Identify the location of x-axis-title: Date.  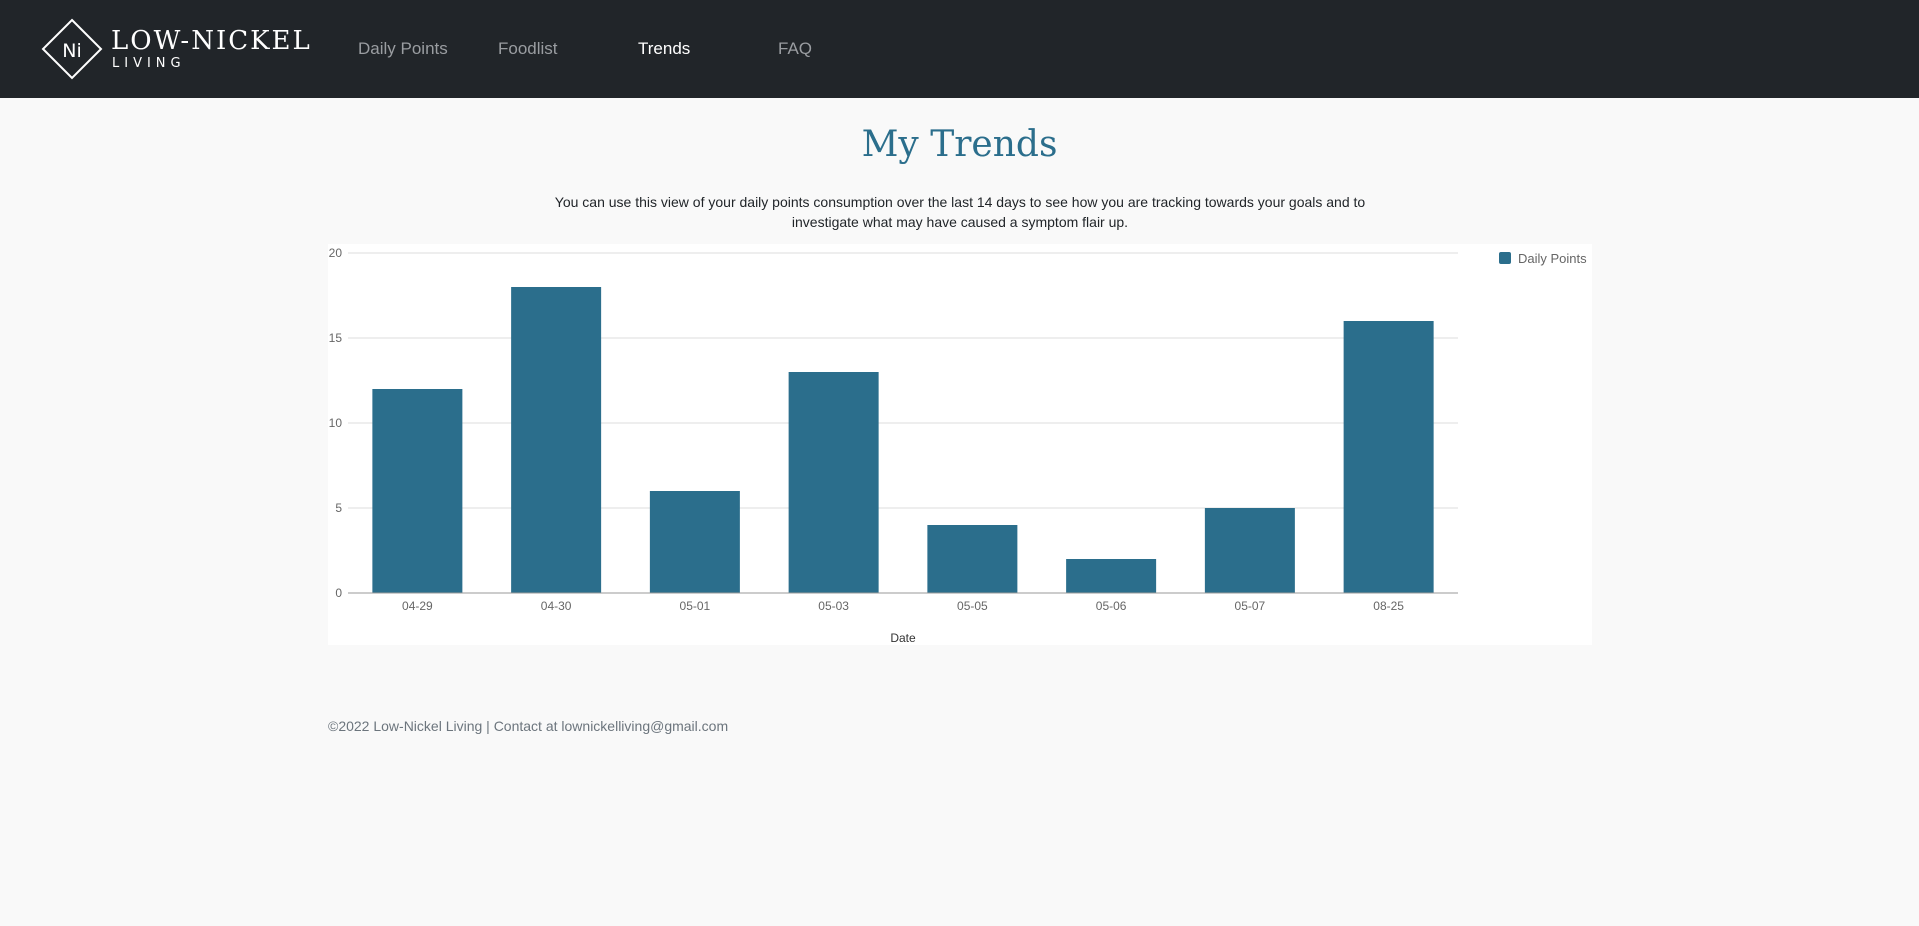
(903, 638).